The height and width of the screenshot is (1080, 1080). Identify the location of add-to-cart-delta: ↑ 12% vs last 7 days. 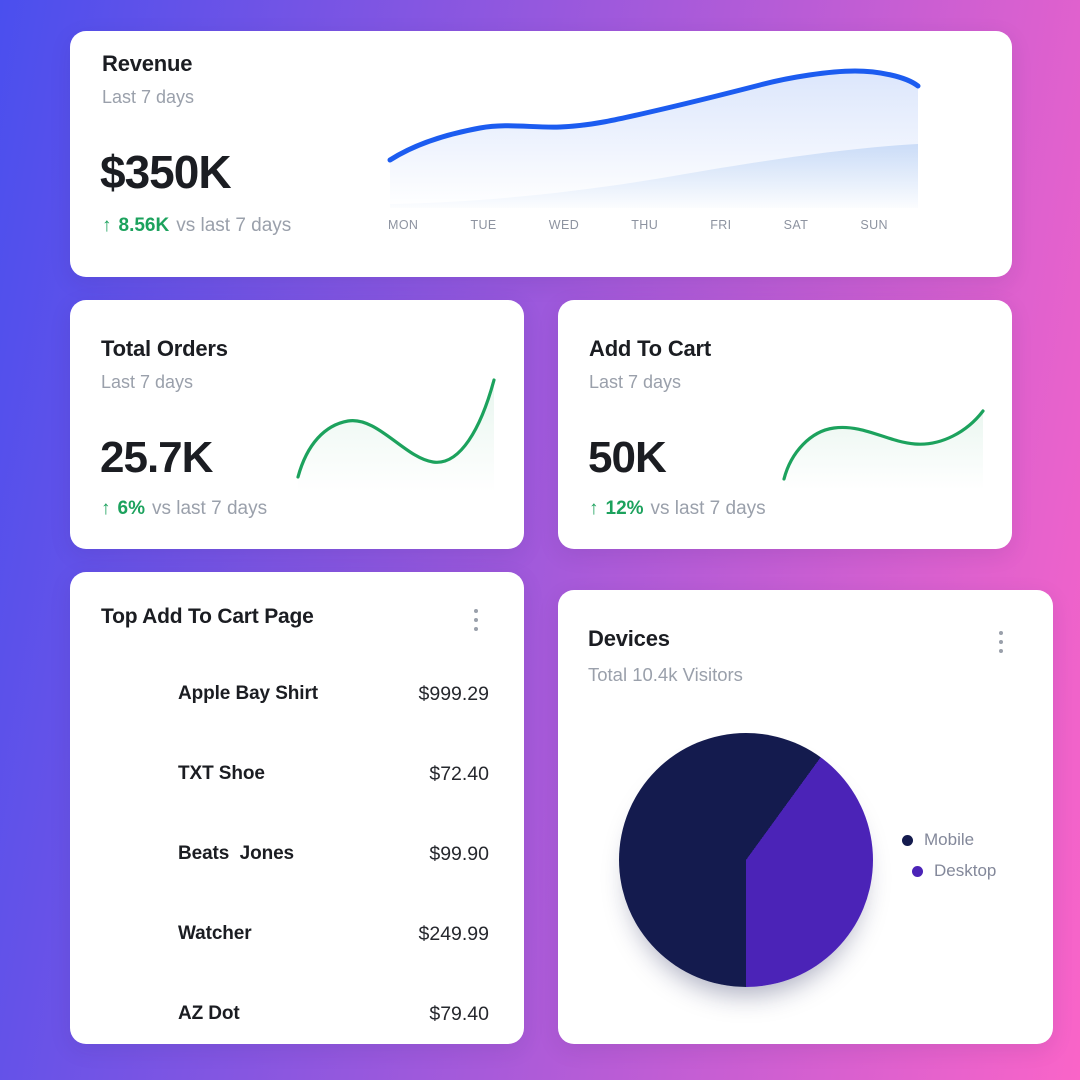
(677, 509).